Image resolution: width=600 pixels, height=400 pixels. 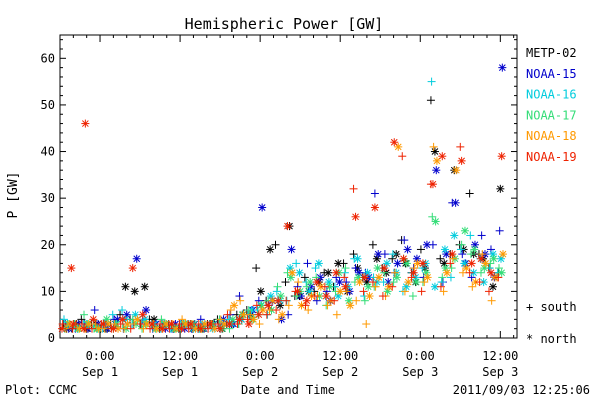 I want to click on y-tick-label: 60, so click(x=48, y=58).